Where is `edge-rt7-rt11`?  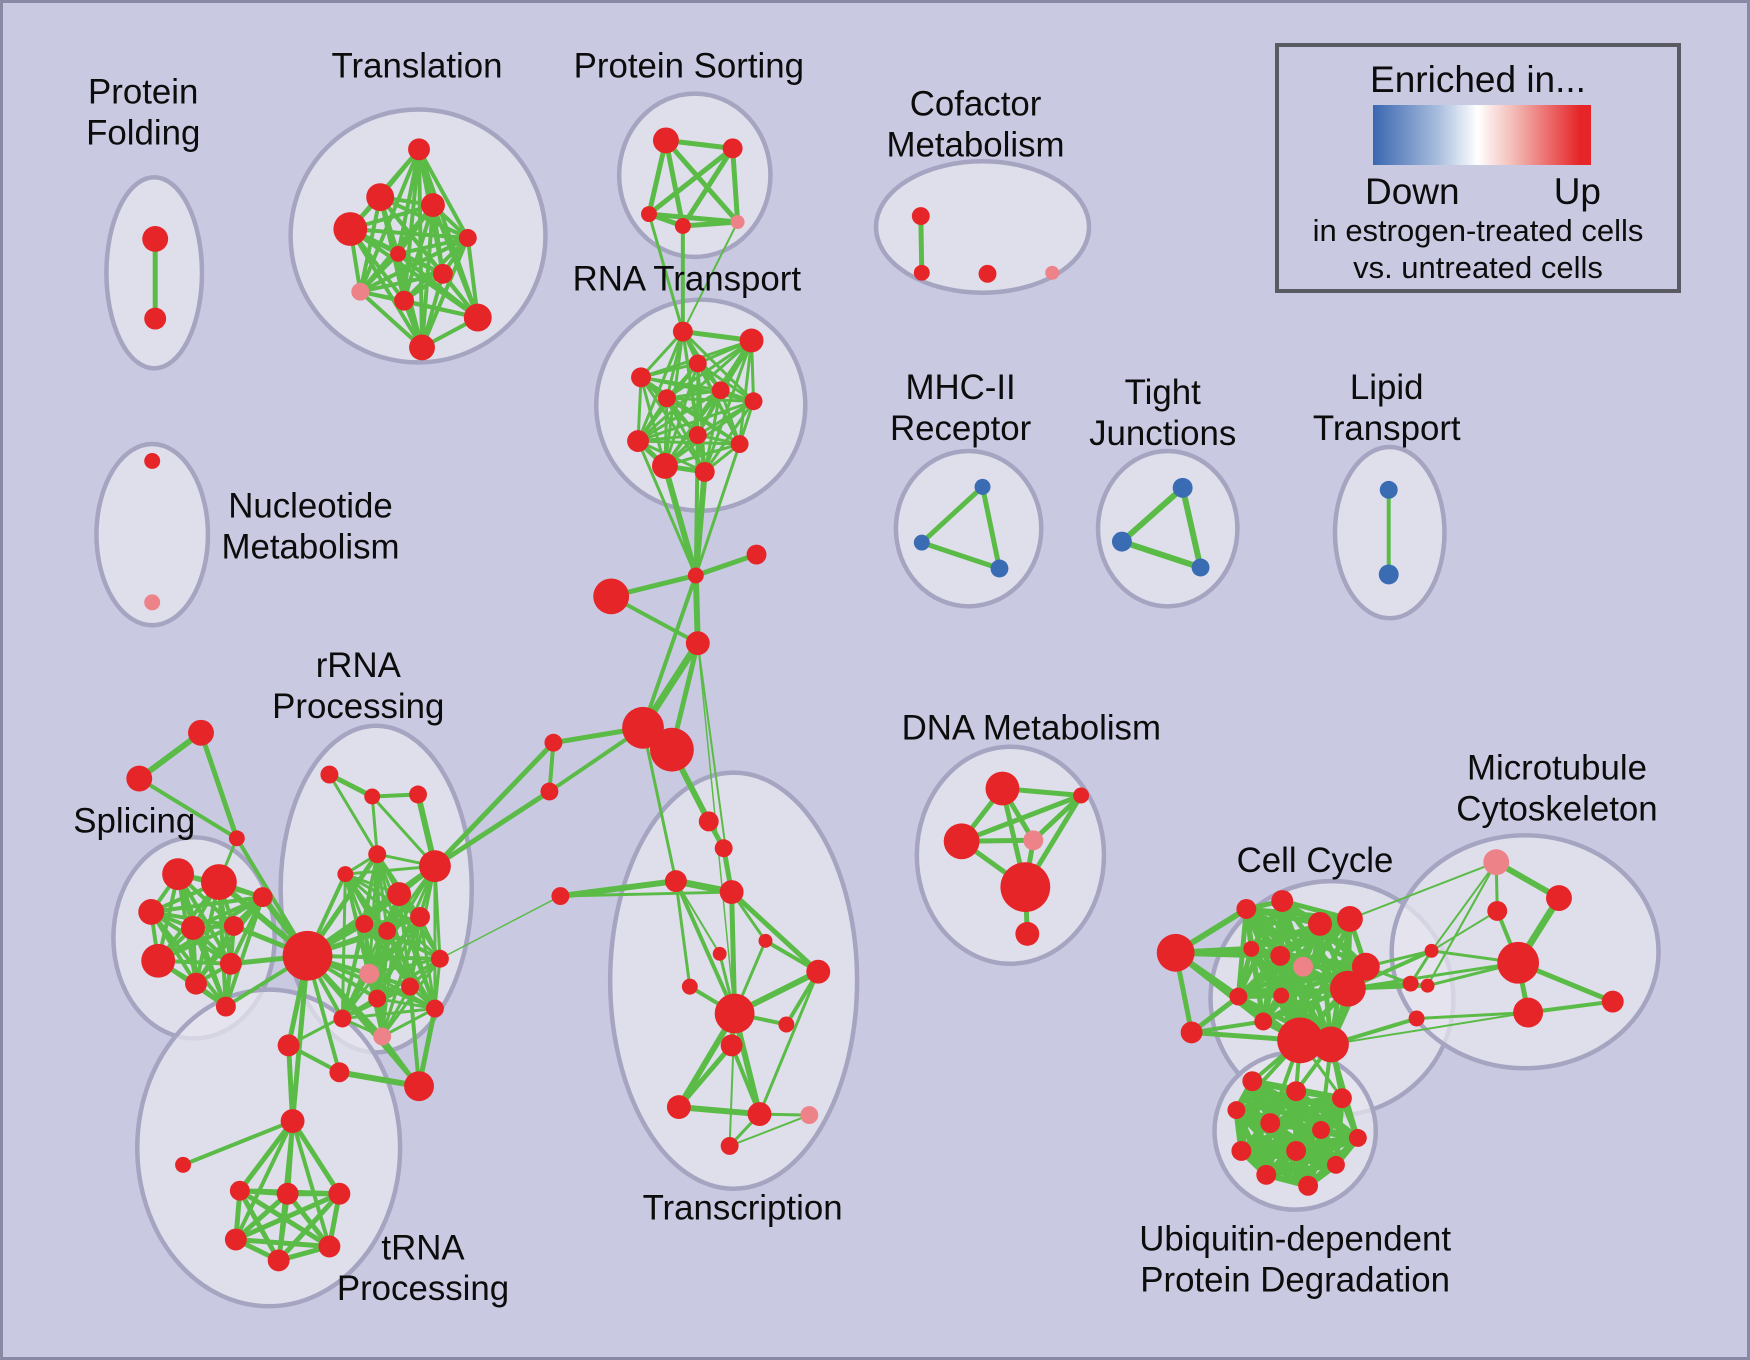 edge-rt7-rt11 is located at coordinates (709, 434).